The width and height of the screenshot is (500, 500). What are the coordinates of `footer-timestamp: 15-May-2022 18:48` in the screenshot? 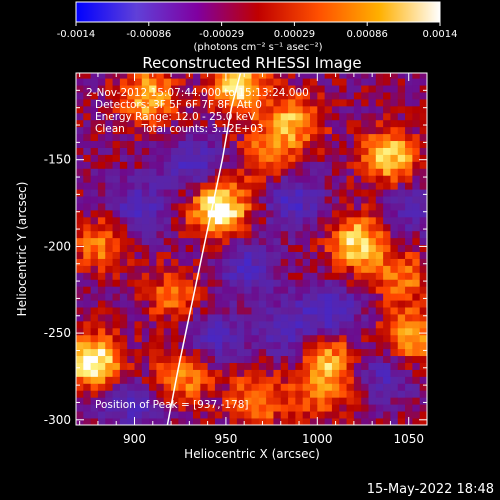 It's located at (430, 489).